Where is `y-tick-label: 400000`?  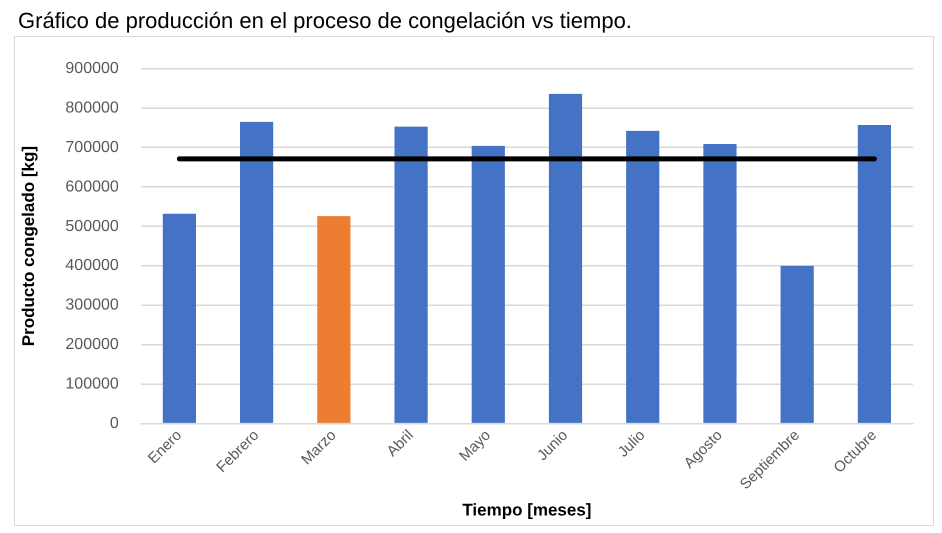 y-tick-label: 400000 is located at coordinates (92, 265).